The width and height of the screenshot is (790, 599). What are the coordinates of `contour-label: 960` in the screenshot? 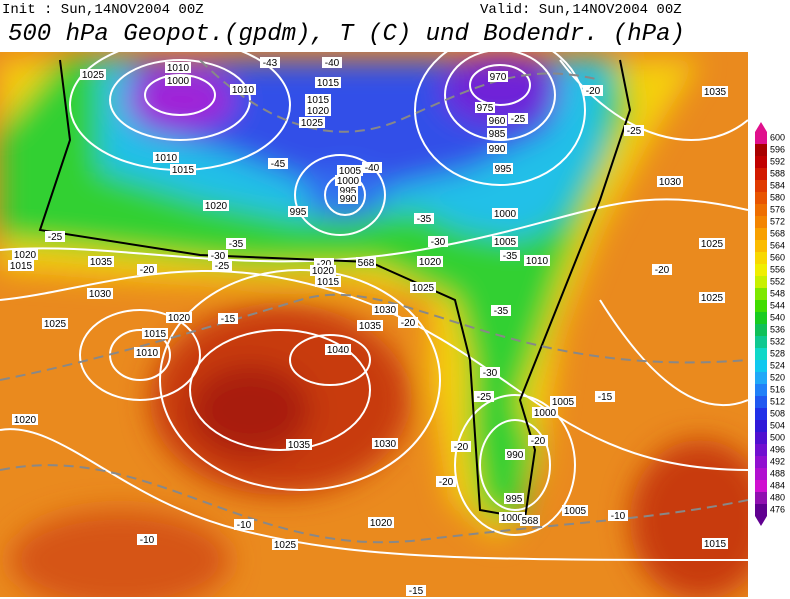 It's located at (497, 121).